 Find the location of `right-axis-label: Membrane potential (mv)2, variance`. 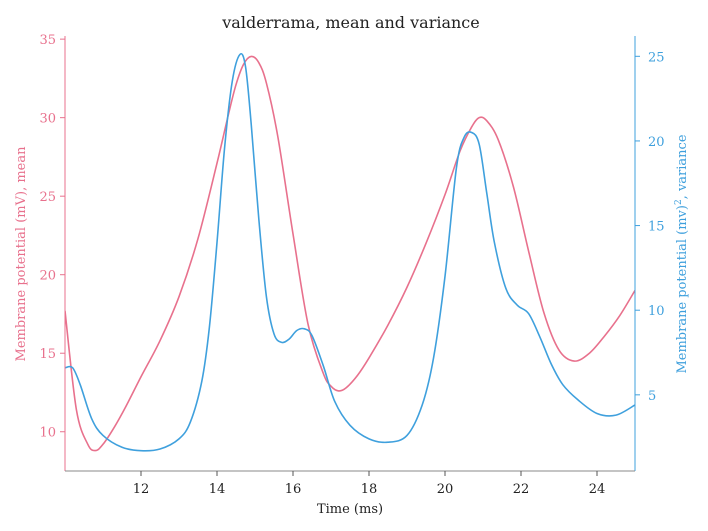

right-axis-label: Membrane potential (mv)2, variance is located at coordinates (682, 253).